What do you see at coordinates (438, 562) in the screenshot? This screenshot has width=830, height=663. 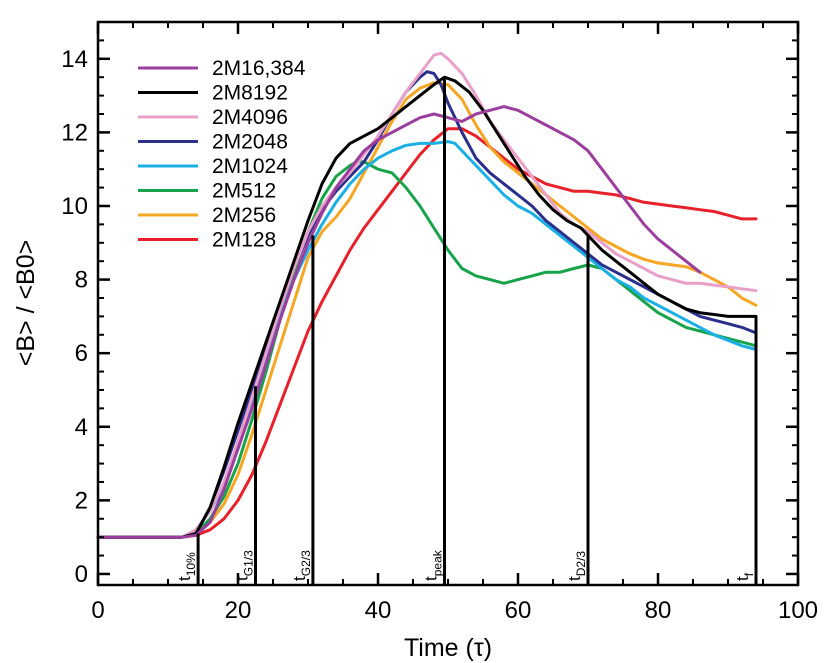 I see `marker-label-sub: peak` at bounding box center [438, 562].